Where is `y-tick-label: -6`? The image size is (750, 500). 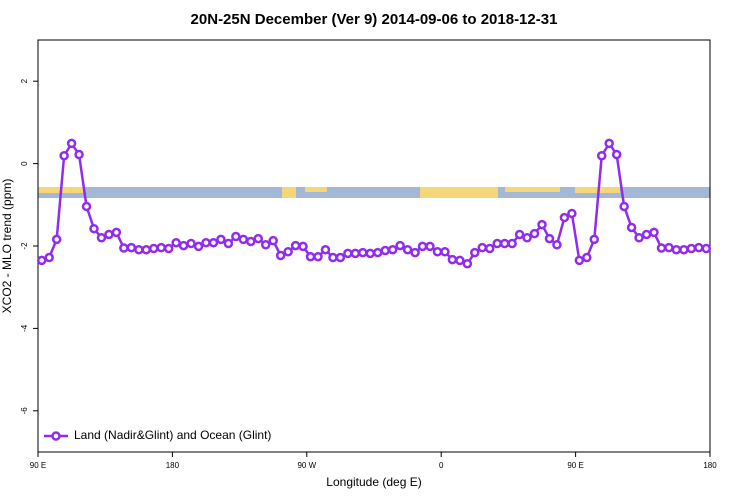
y-tick-label: -6 is located at coordinates (24, 411).